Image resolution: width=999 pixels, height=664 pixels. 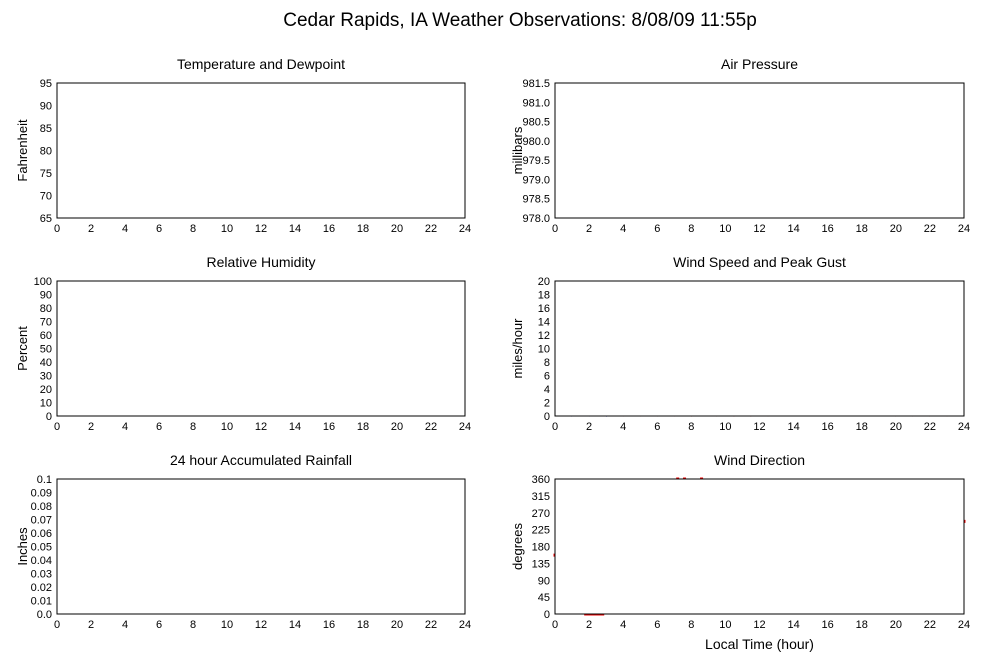 I want to click on y-tick-label: 14, so click(x=544, y=323).